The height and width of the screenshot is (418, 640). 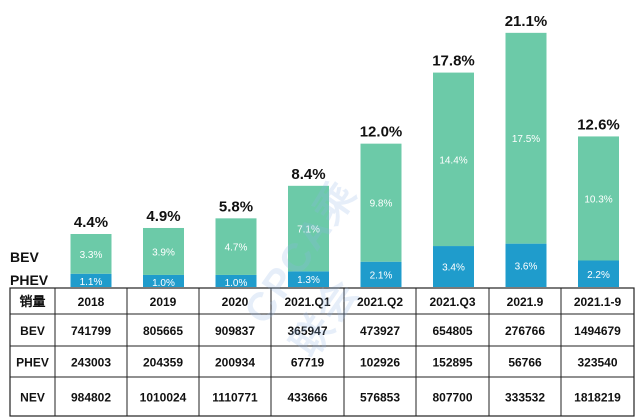 I want to click on table-category-header-6: 2021.9, so click(x=525, y=302).